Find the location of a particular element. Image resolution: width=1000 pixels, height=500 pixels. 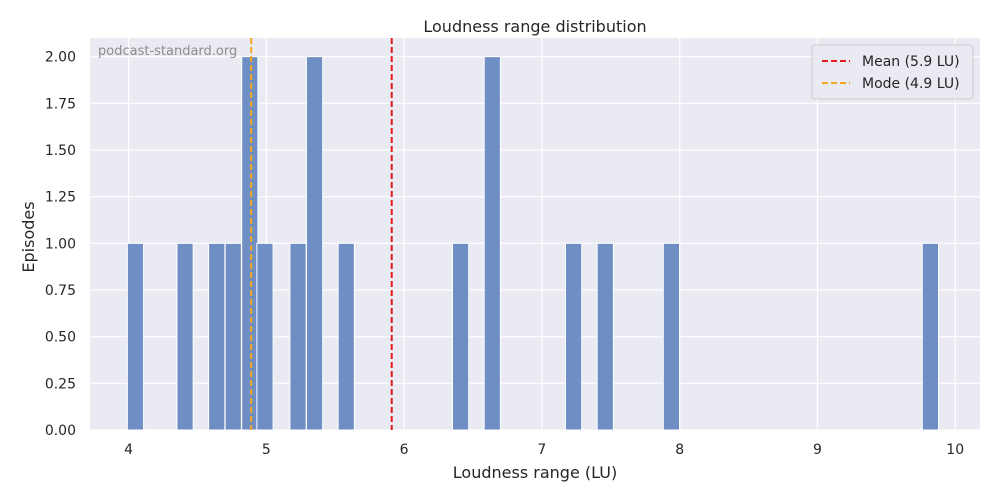

x-tick-label: 5 is located at coordinates (266, 450).